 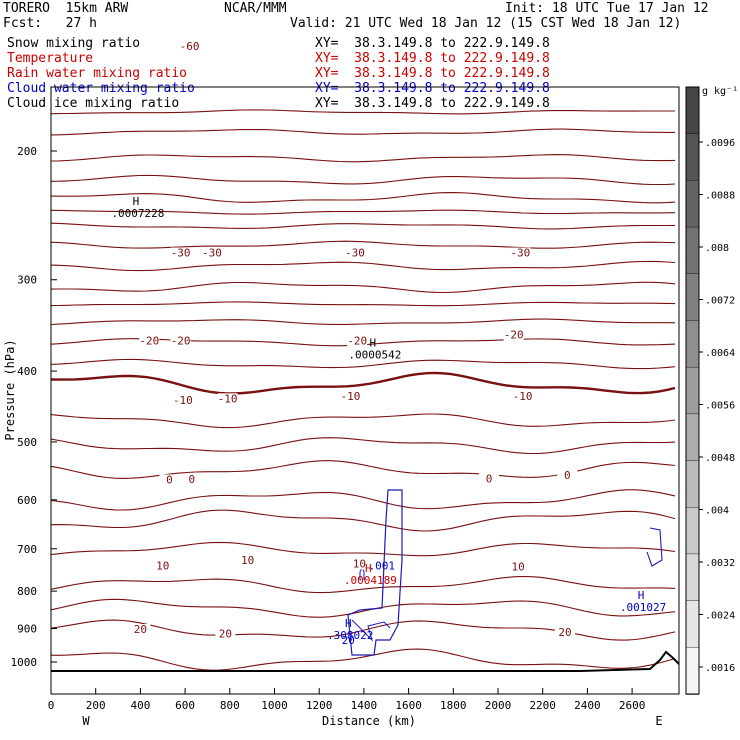 I want to click on x-tick-label: 2000, so click(x=498, y=705).